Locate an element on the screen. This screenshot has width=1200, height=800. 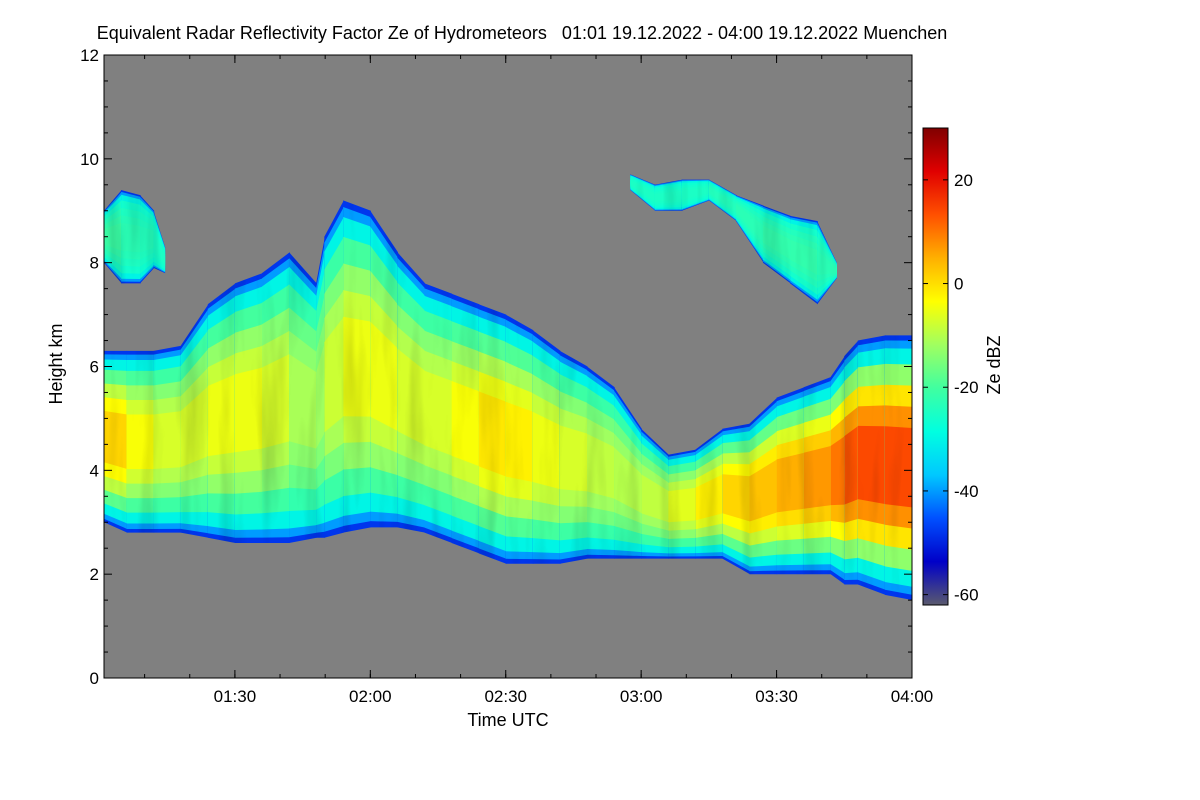
colorbar-ticks: -60 -40 -20 0 20 is located at coordinates (951, 388).